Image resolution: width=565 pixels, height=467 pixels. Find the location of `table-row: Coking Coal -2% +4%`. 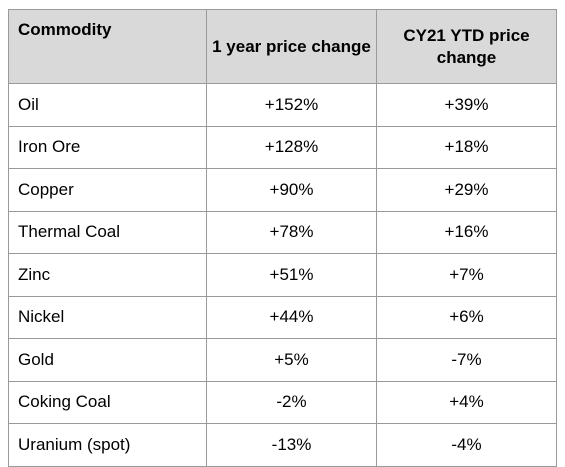

table-row: Coking Coal -2% +4% is located at coordinates (282, 402).